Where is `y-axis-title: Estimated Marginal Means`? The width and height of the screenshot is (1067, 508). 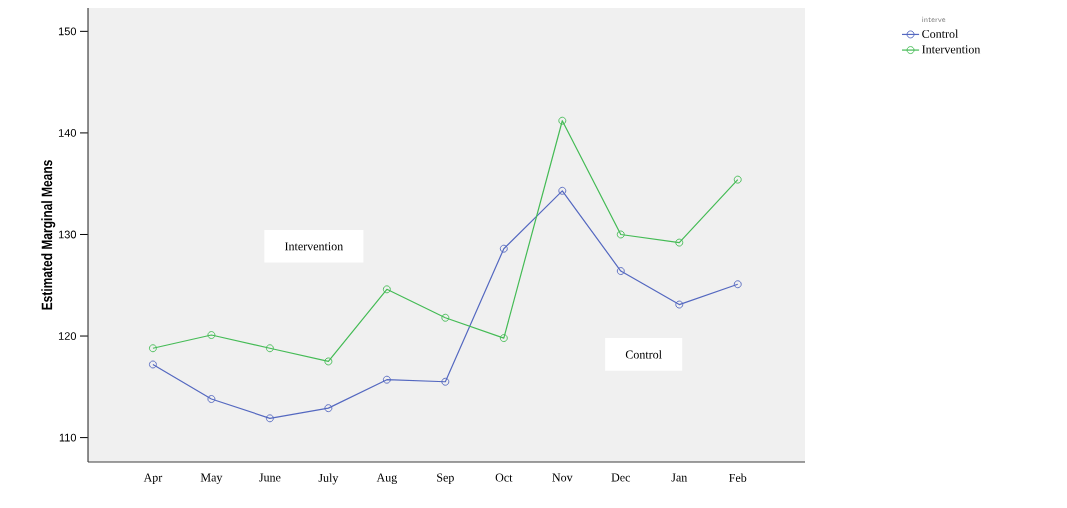
y-axis-title: Estimated Marginal Means is located at coordinates (48, 235).